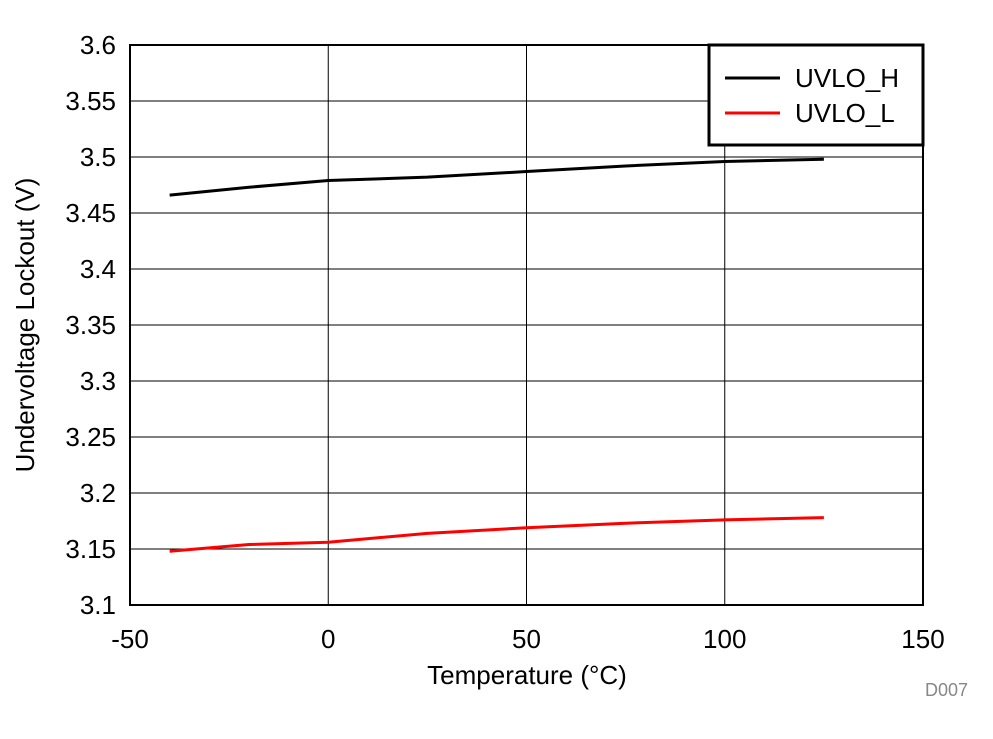 Image resolution: width=993 pixels, height=739 pixels. Describe the element at coordinates (25, 325) in the screenshot. I see `y-axis-label: Undervoltage Lockout (V)` at that location.